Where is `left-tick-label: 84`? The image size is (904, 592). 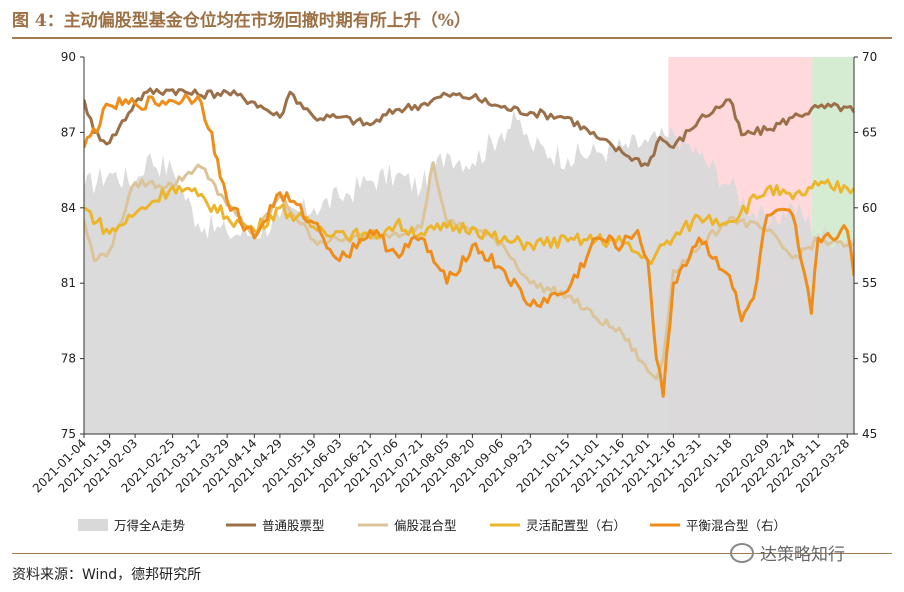
left-tick-label: 84 is located at coordinates (68, 208).